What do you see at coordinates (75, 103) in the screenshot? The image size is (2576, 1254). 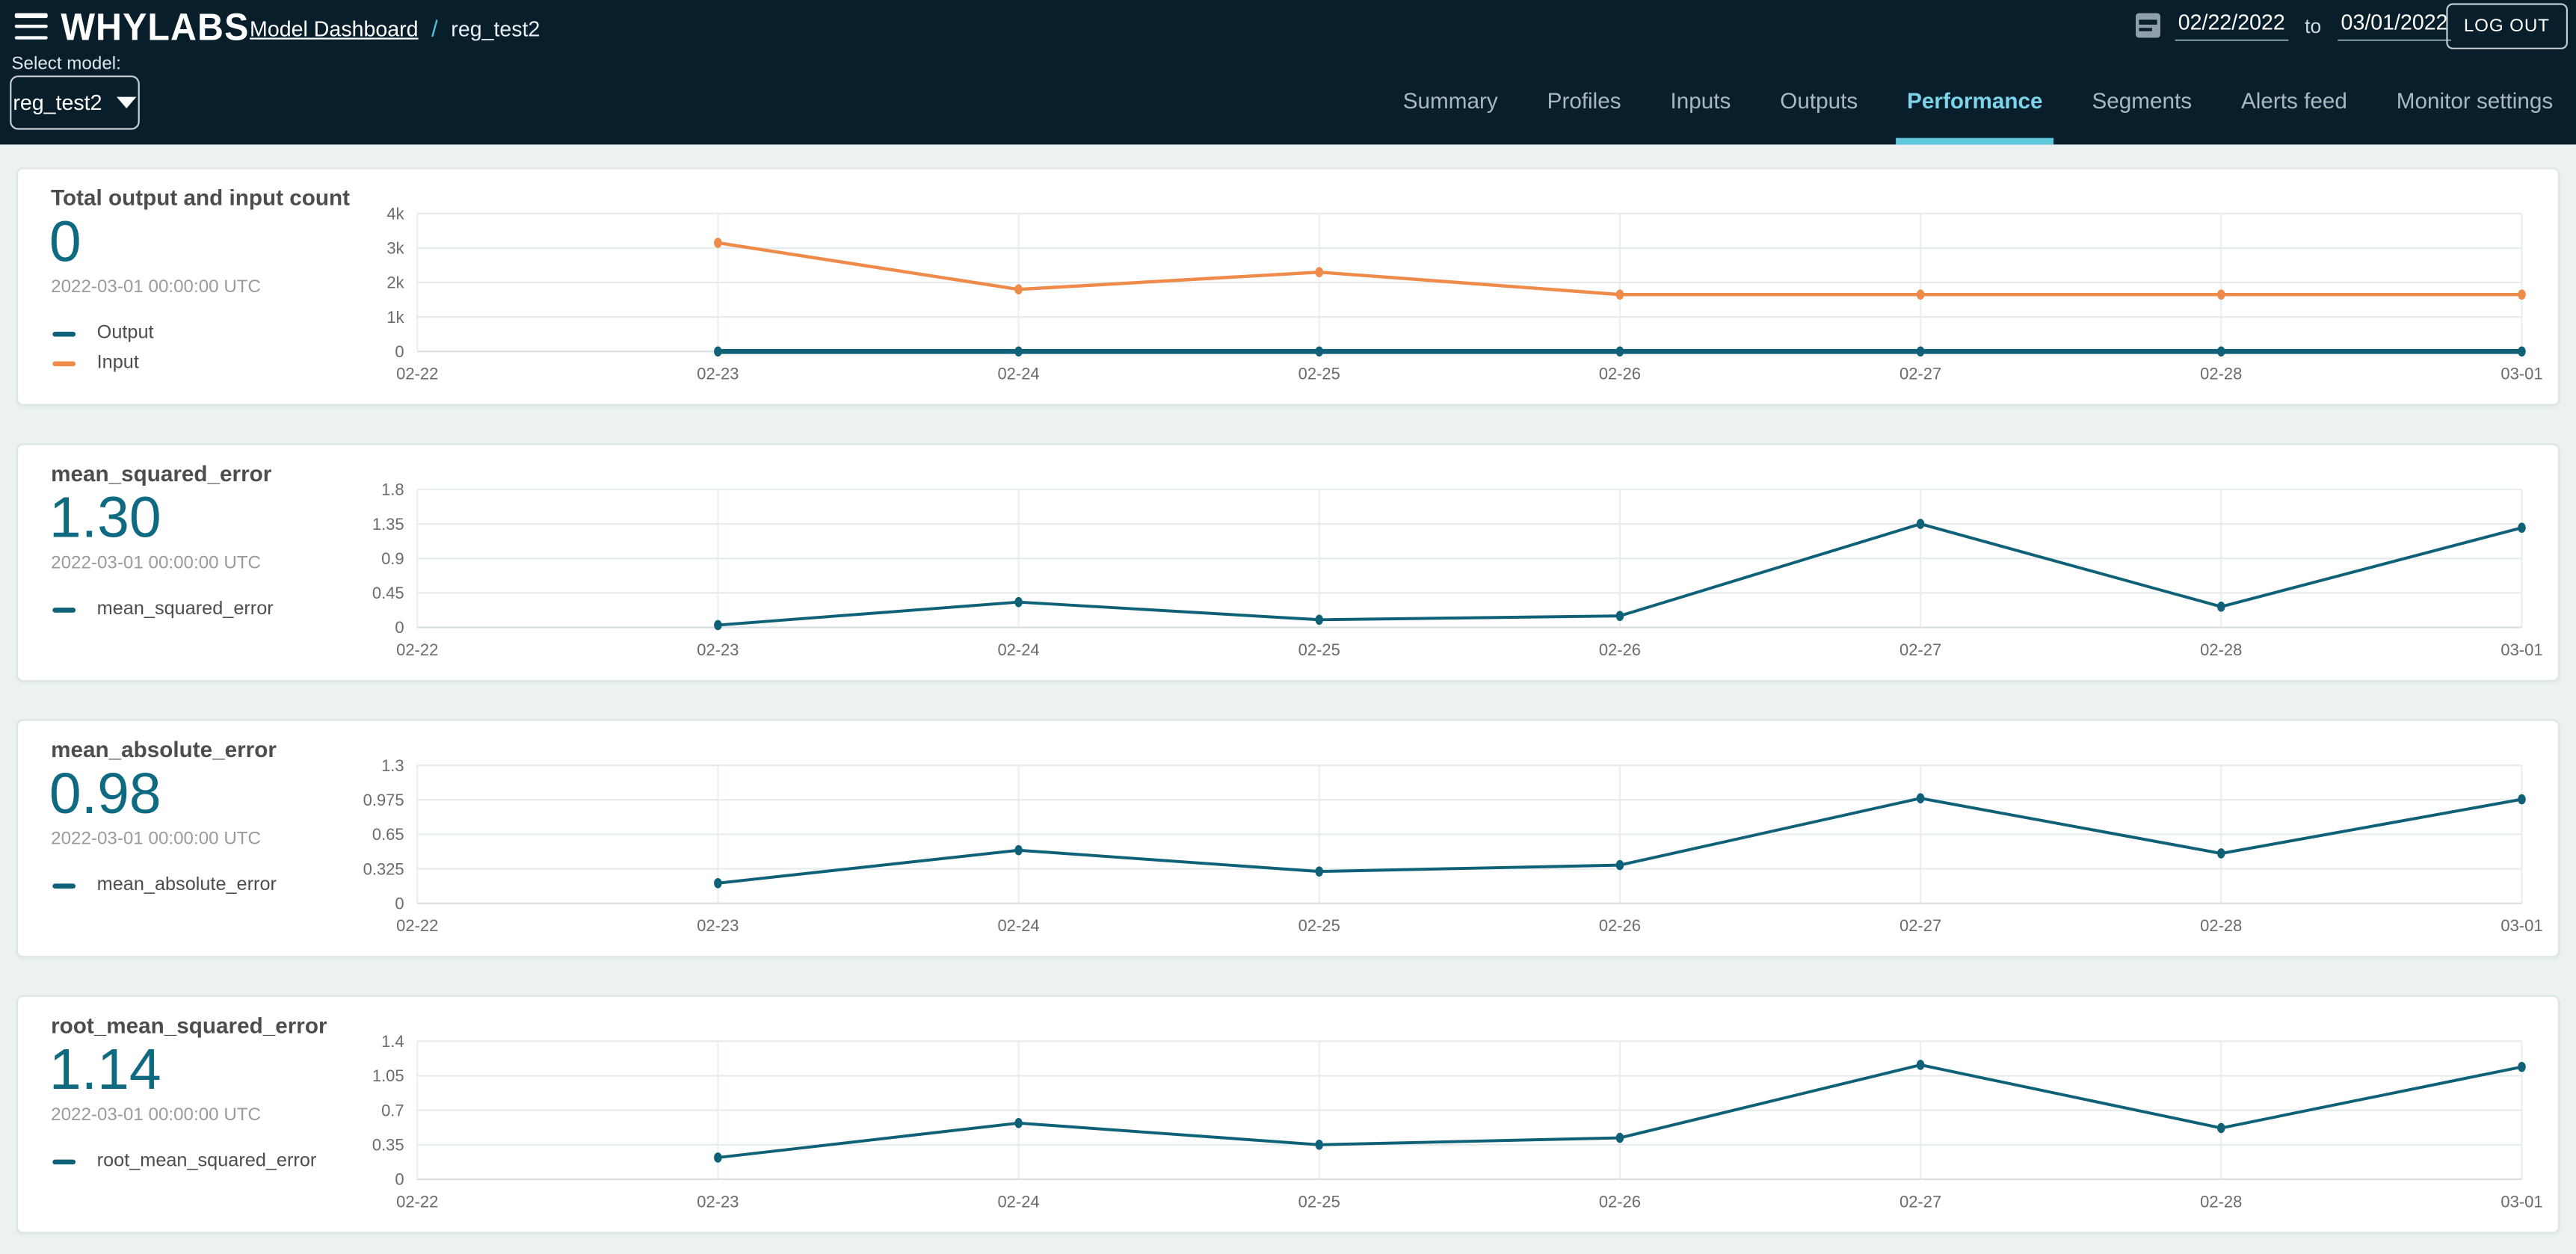 I see `model-select-dropdown: reg_test2` at bounding box center [75, 103].